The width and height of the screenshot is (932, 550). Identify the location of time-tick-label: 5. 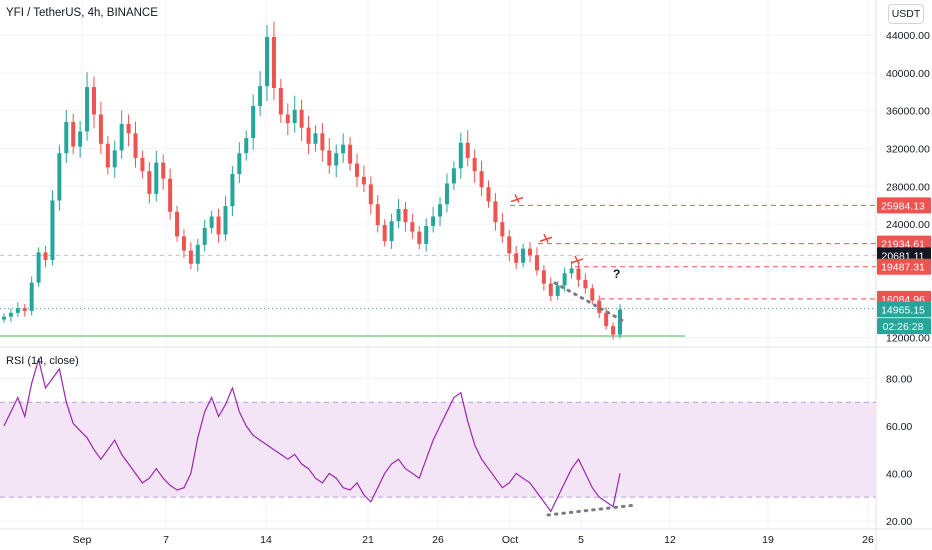
(581, 540).